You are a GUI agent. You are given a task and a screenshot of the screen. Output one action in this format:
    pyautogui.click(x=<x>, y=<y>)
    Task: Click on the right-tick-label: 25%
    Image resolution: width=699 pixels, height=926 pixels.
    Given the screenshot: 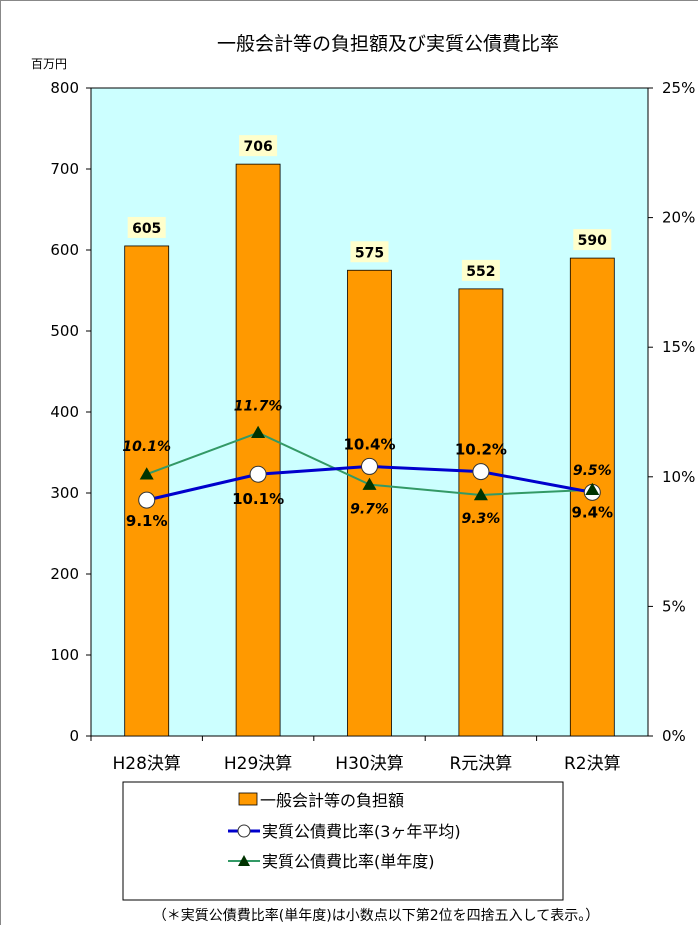 What is the action you would take?
    pyautogui.click(x=678, y=88)
    